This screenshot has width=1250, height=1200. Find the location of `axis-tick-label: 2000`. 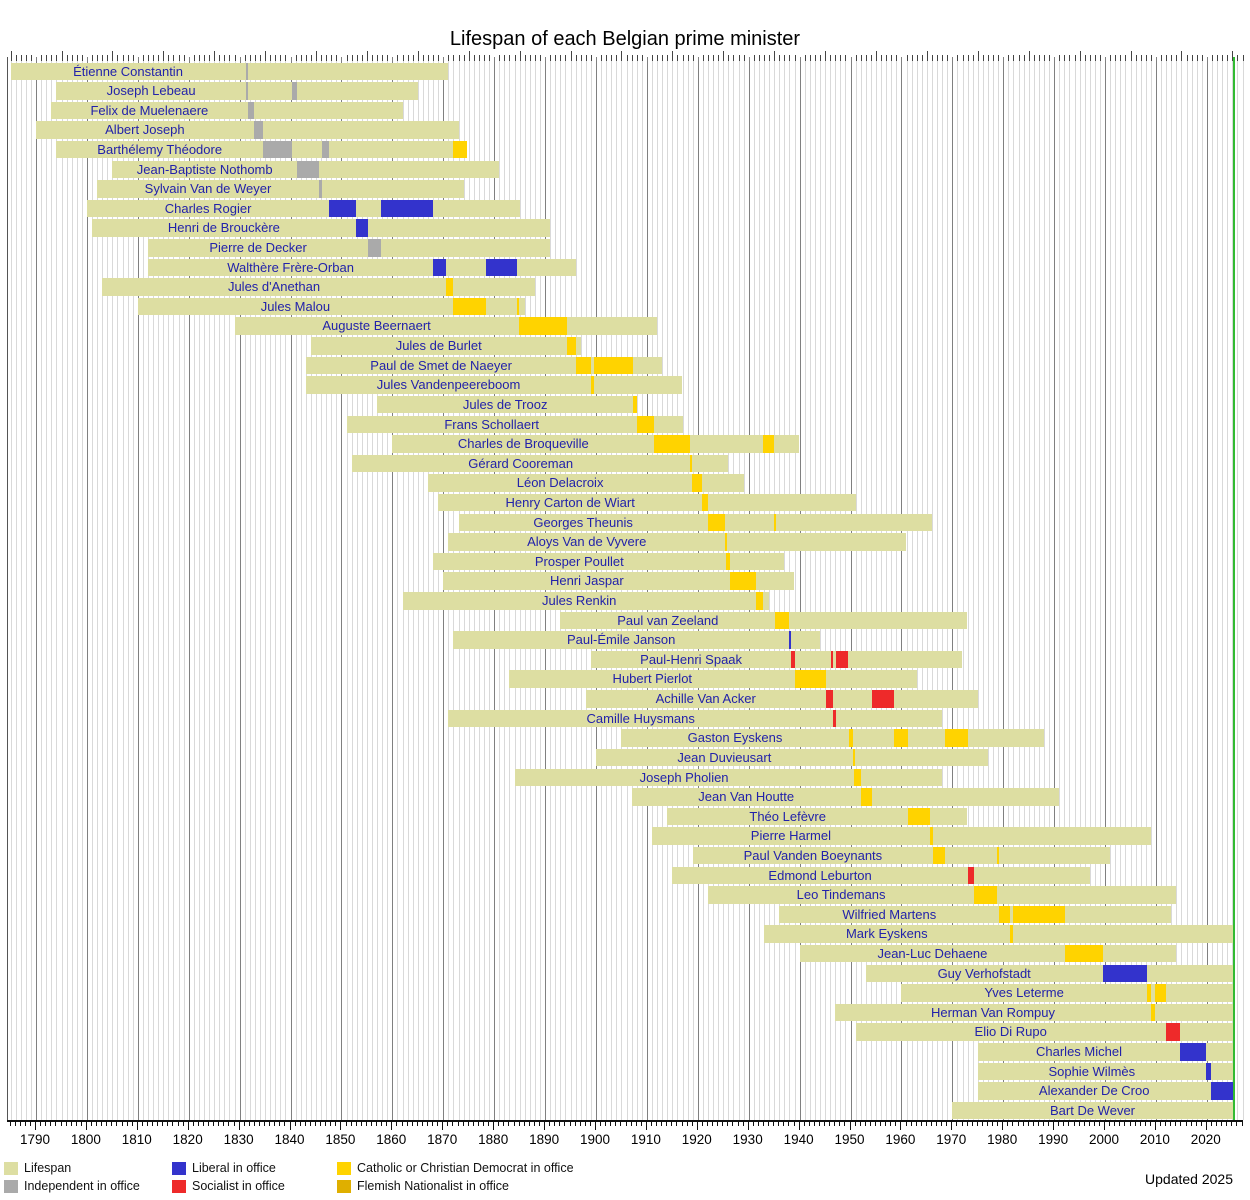

axis-tick-label: 2000 is located at coordinates (1104, 1139).